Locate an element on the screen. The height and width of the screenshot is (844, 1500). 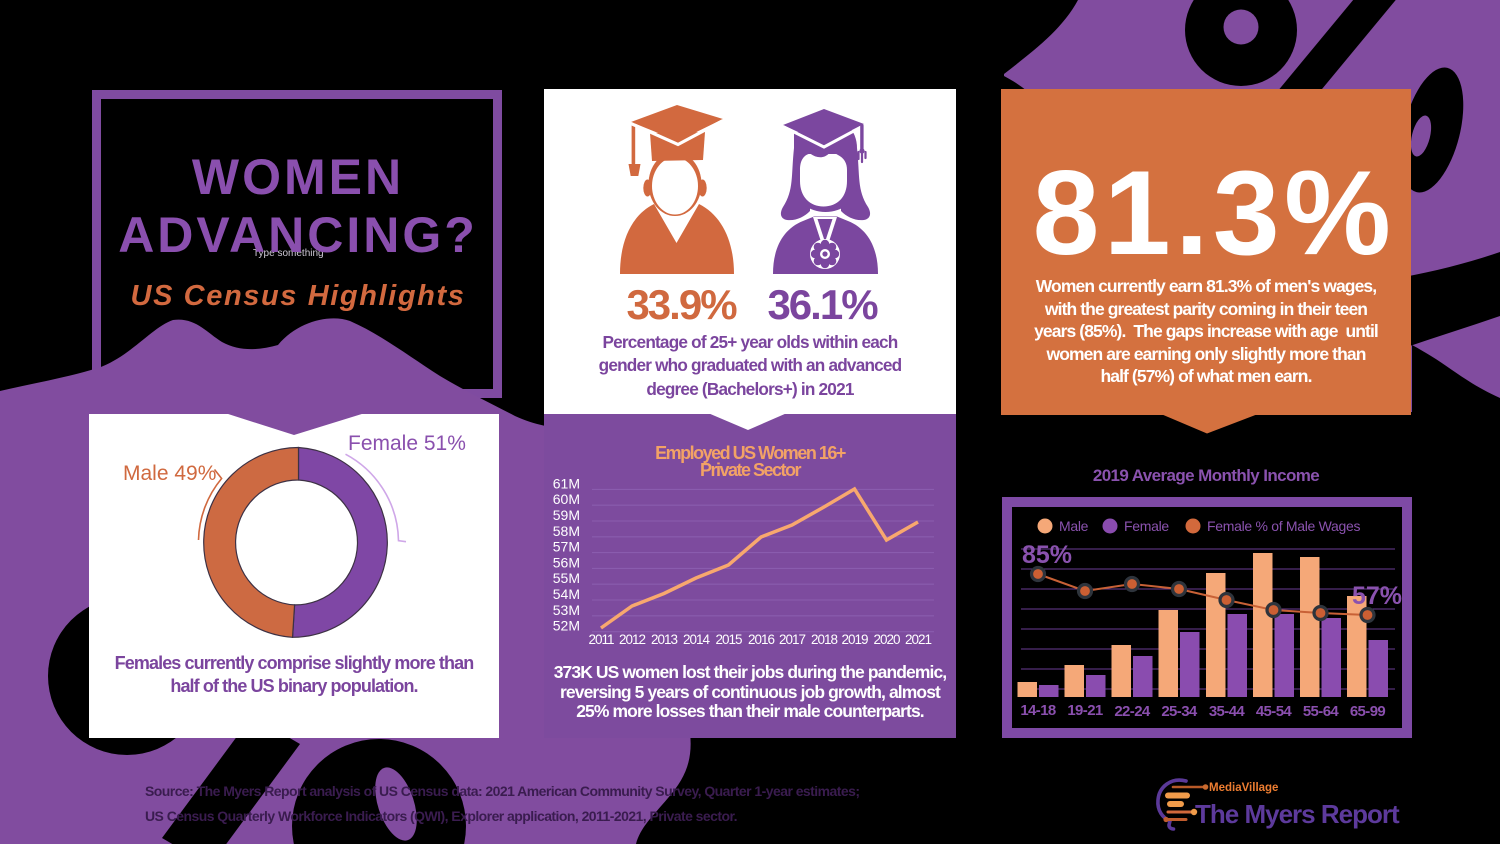
svg-text: 2013 is located at coordinates (664, 639).